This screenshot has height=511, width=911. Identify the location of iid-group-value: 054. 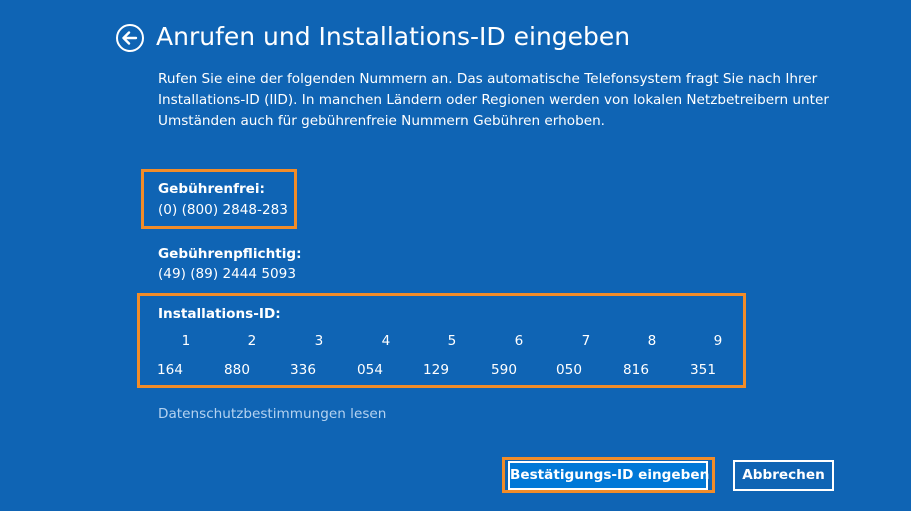
(370, 370).